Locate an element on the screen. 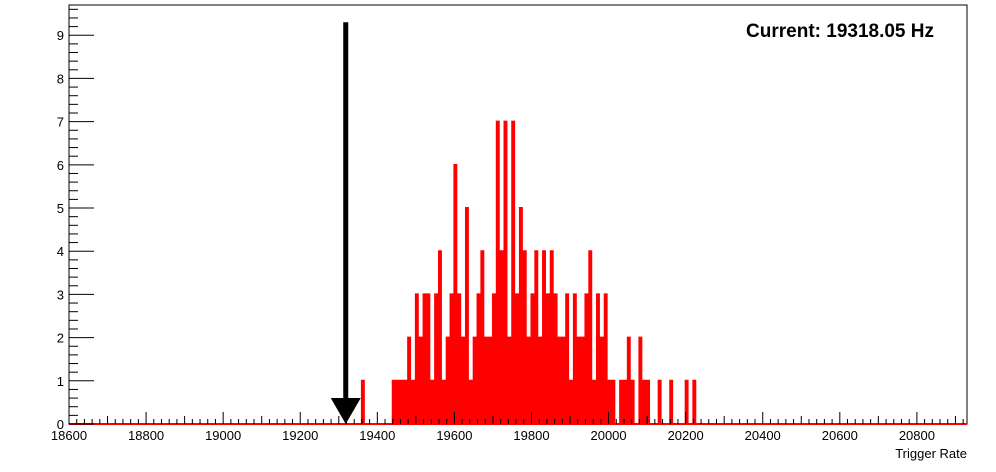 This screenshot has height=472, width=996. y-tick-label: 2 is located at coordinates (60, 338).